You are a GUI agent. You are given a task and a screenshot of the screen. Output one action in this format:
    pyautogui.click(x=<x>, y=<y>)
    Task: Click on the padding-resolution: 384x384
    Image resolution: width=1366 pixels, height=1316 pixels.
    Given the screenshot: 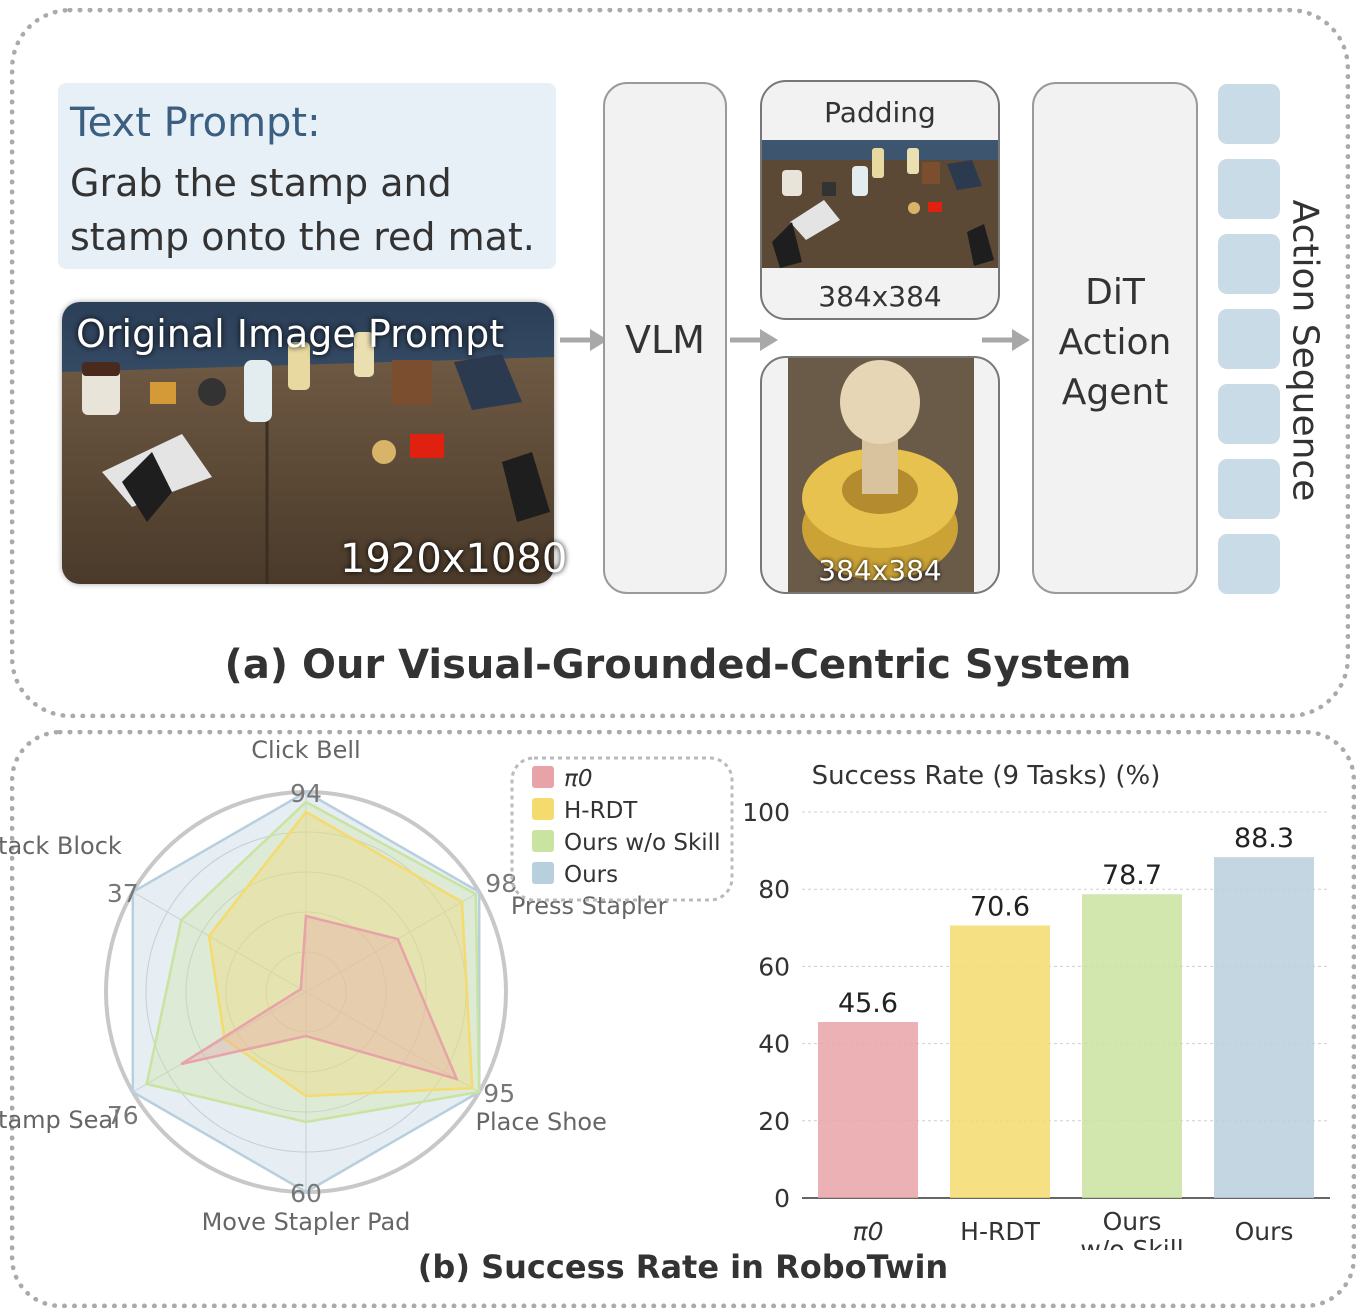 What is the action you would take?
    pyautogui.click(x=880, y=296)
    